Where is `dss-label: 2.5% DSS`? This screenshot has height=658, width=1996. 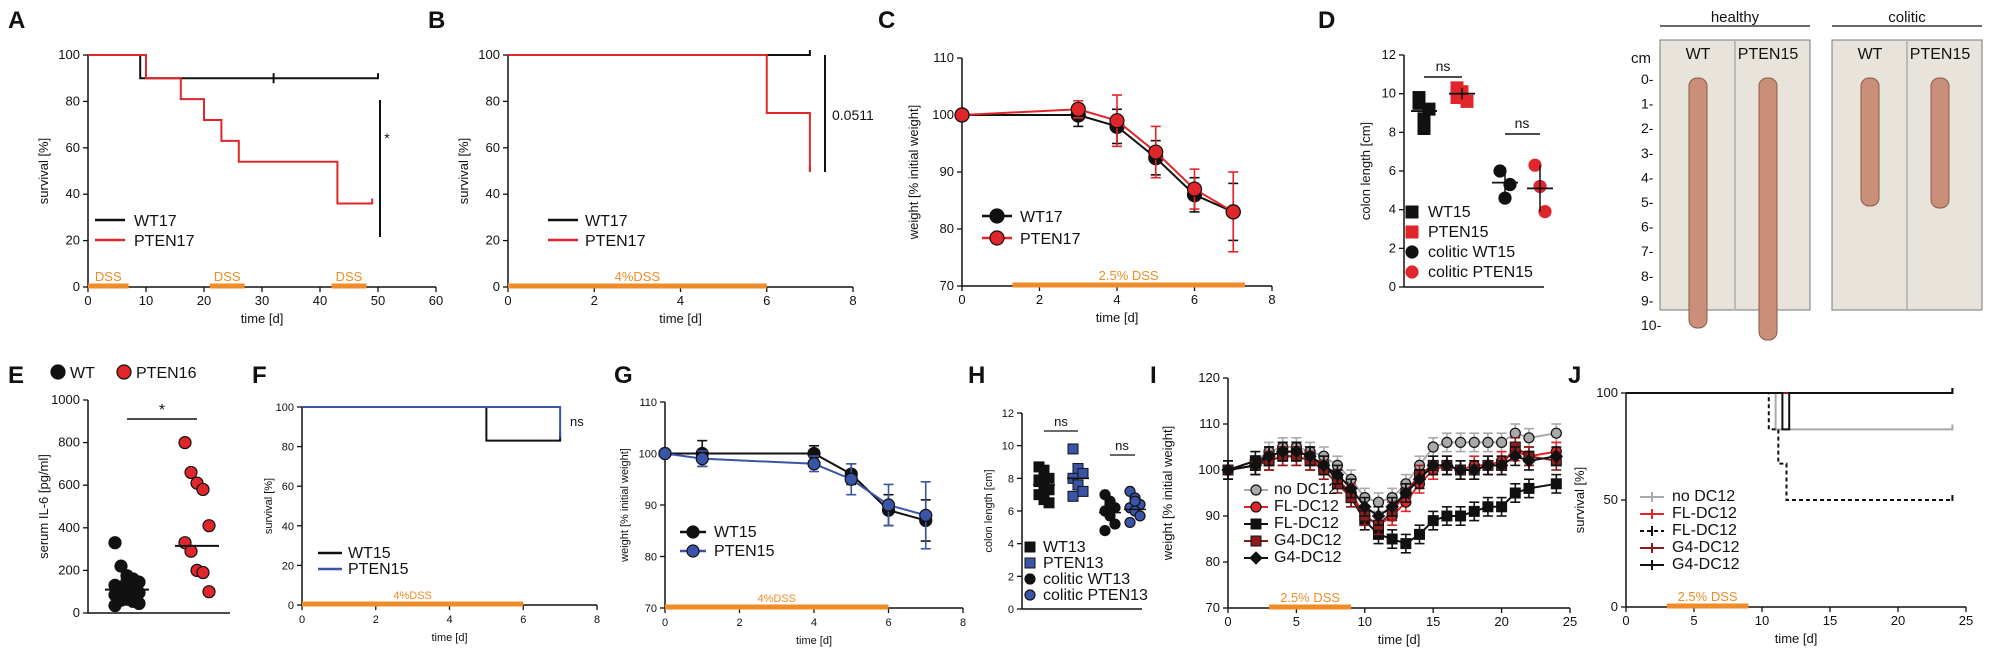 dss-label: 2.5% DSS is located at coordinates (1310, 597).